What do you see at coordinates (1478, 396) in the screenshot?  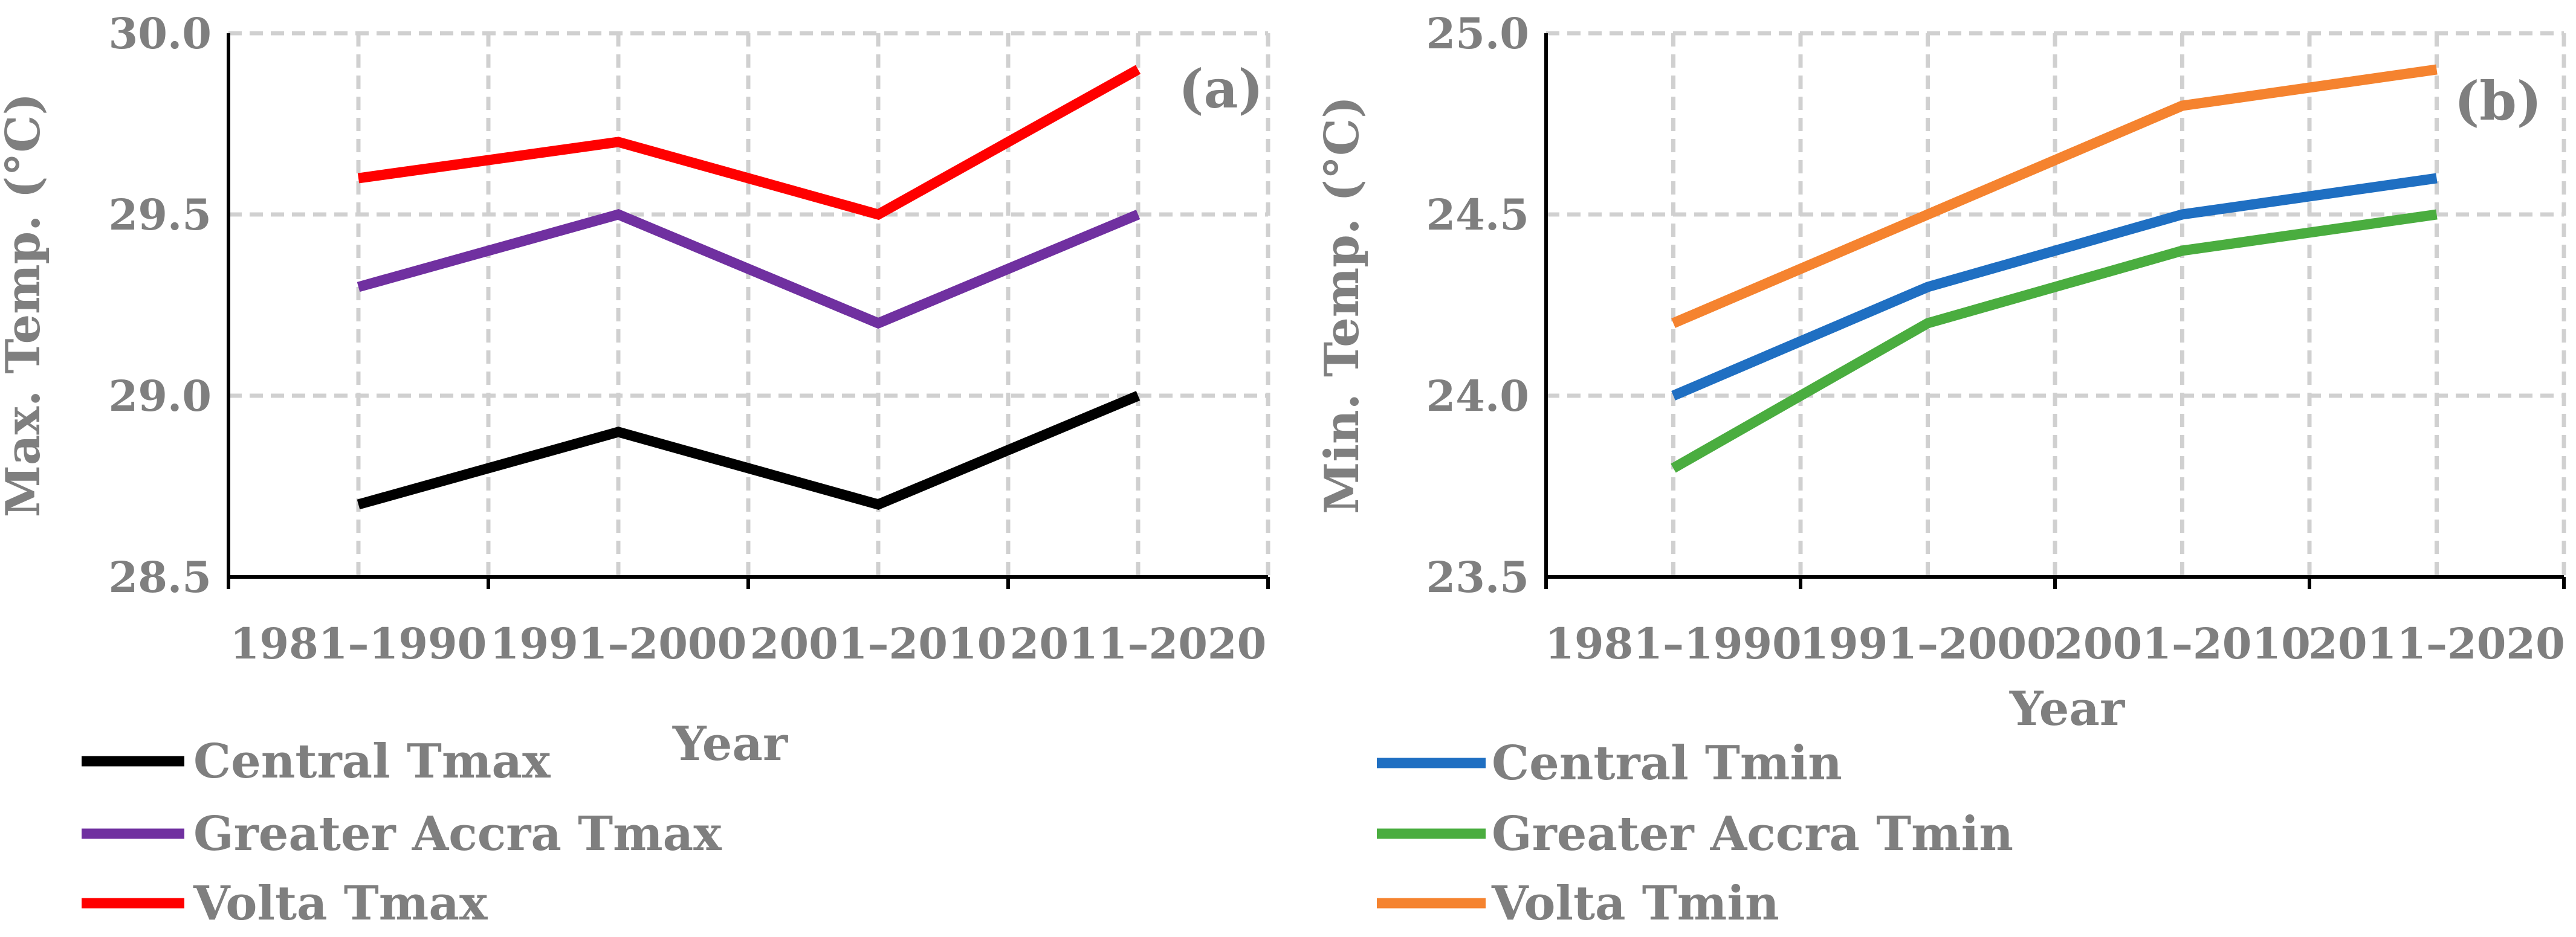 I see `y-tick-label: 24.0` at bounding box center [1478, 396].